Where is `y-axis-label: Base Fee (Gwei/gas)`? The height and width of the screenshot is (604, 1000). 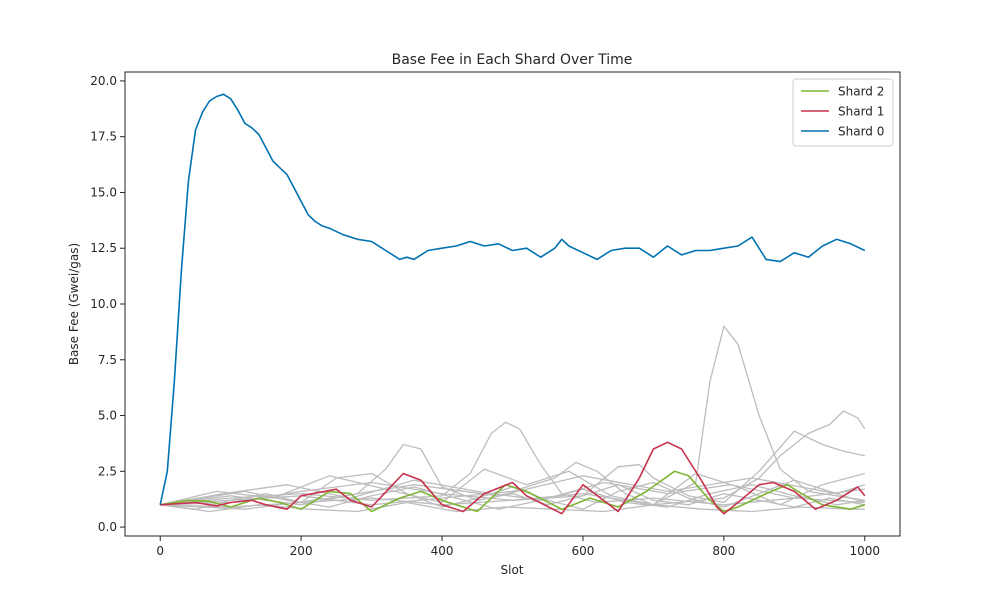 y-axis-label: Base Fee (Gwei/gas) is located at coordinates (74, 304).